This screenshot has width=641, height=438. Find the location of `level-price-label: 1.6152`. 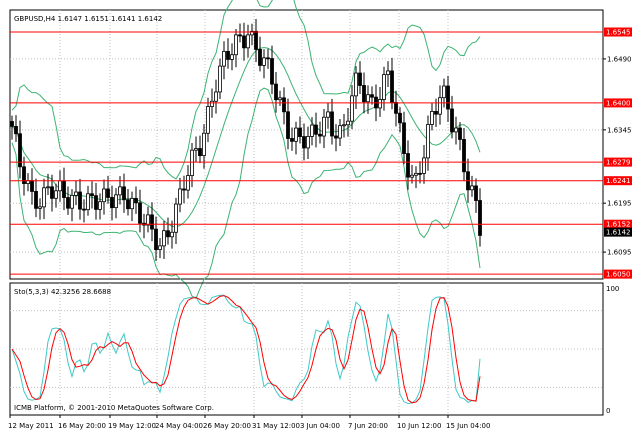

level-price-label: 1.6152 is located at coordinates (618, 224).